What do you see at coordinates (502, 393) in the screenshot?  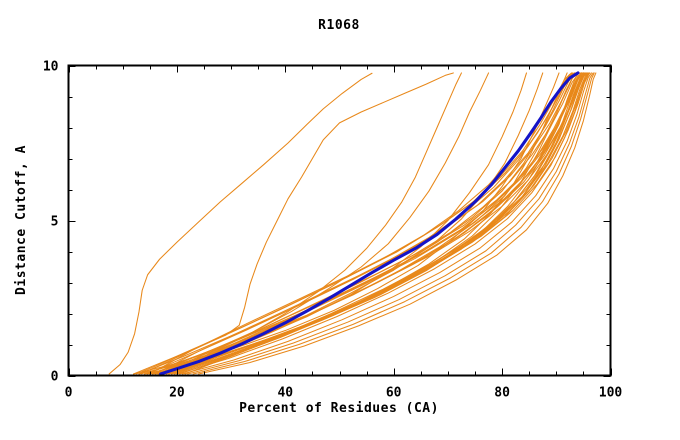 I see `x-tick-label: 80` at bounding box center [502, 393].